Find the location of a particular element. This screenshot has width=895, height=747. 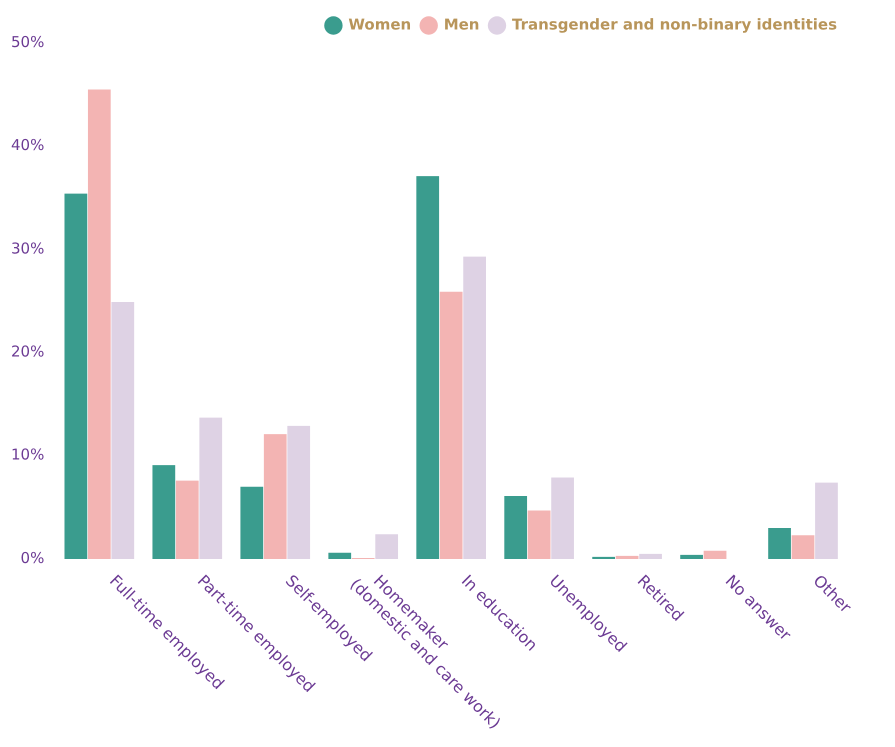

legend-label: Women is located at coordinates (380, 24).